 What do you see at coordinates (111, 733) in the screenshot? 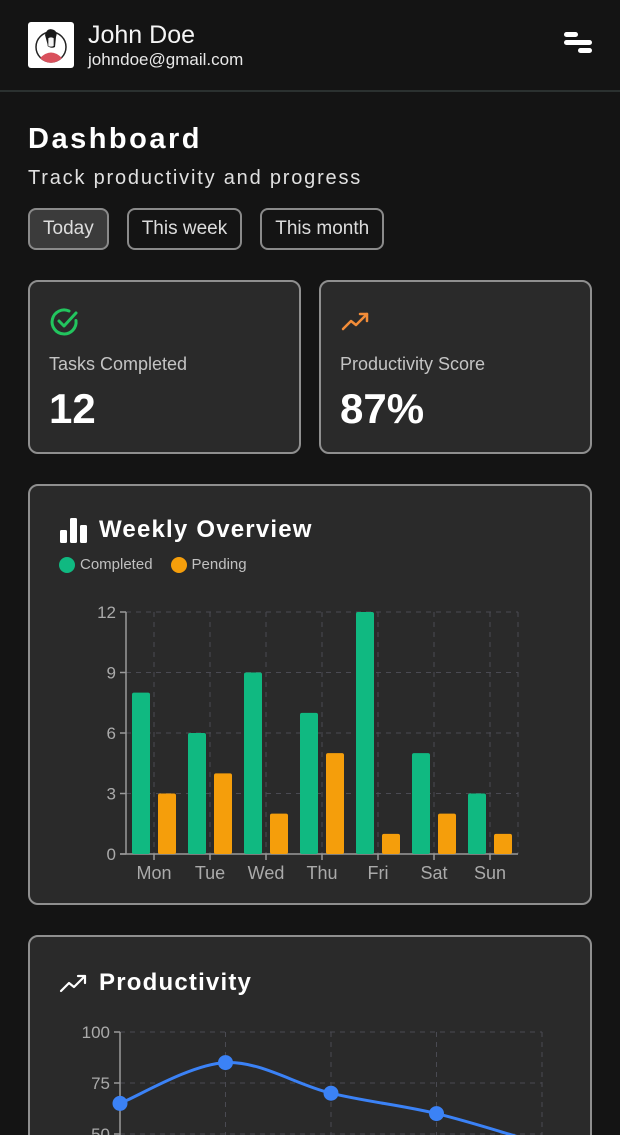
I see `svg-text: 6` at bounding box center [111, 733].